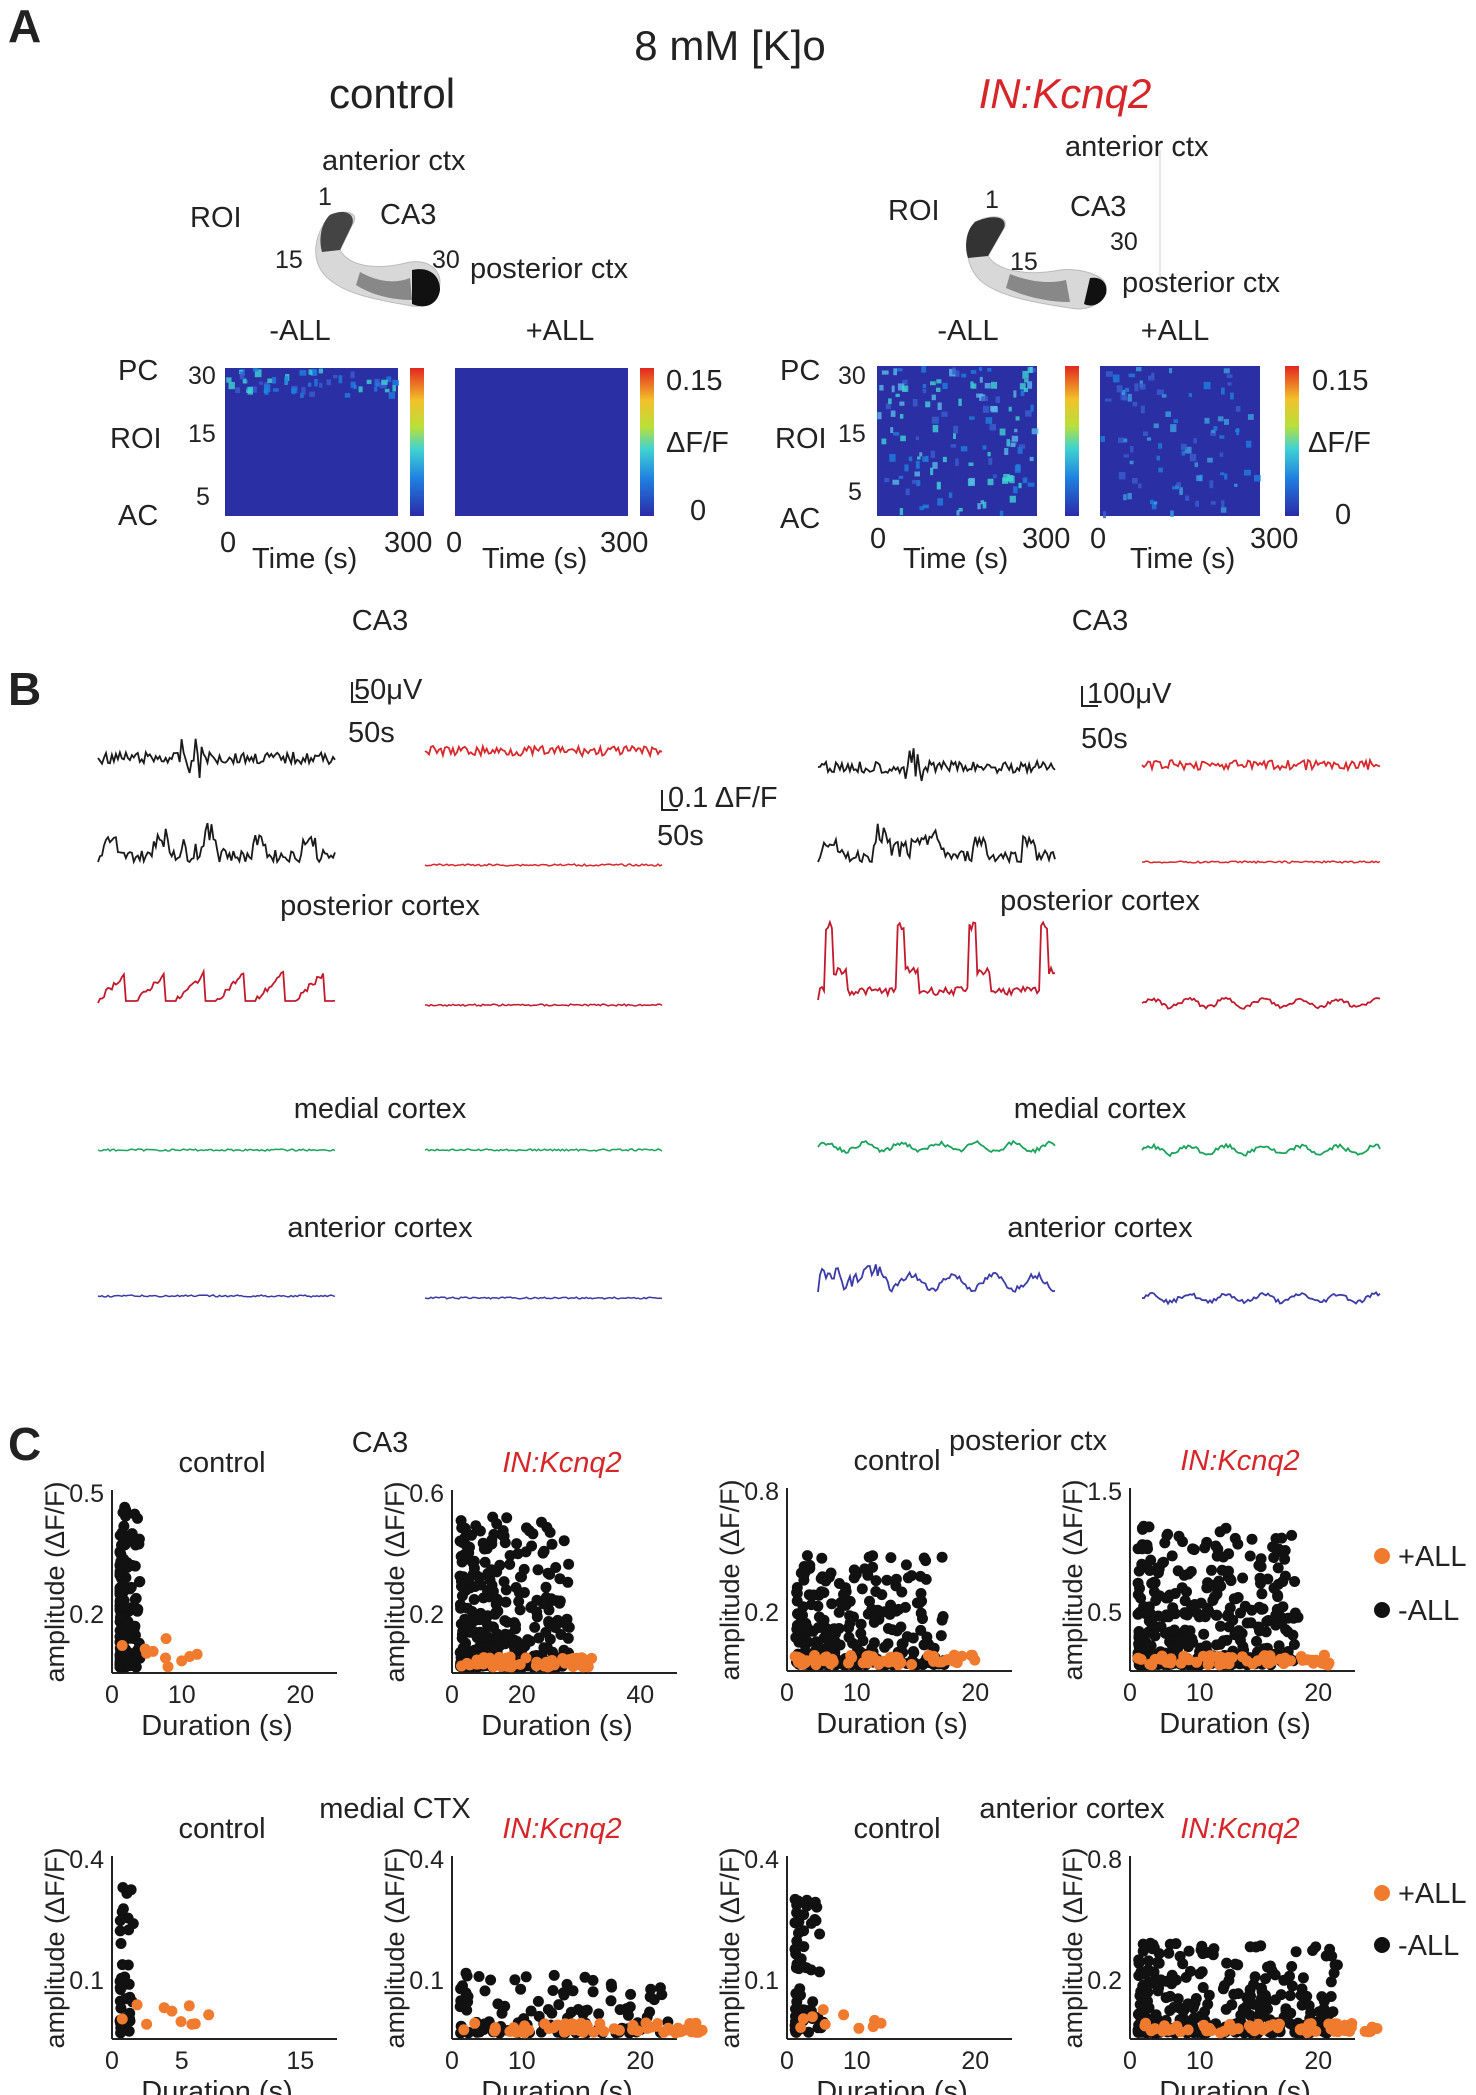 The image size is (1476, 2095). Describe the element at coordinates (384, 286) in the screenshot. I see `roi-map-mid` at that location.